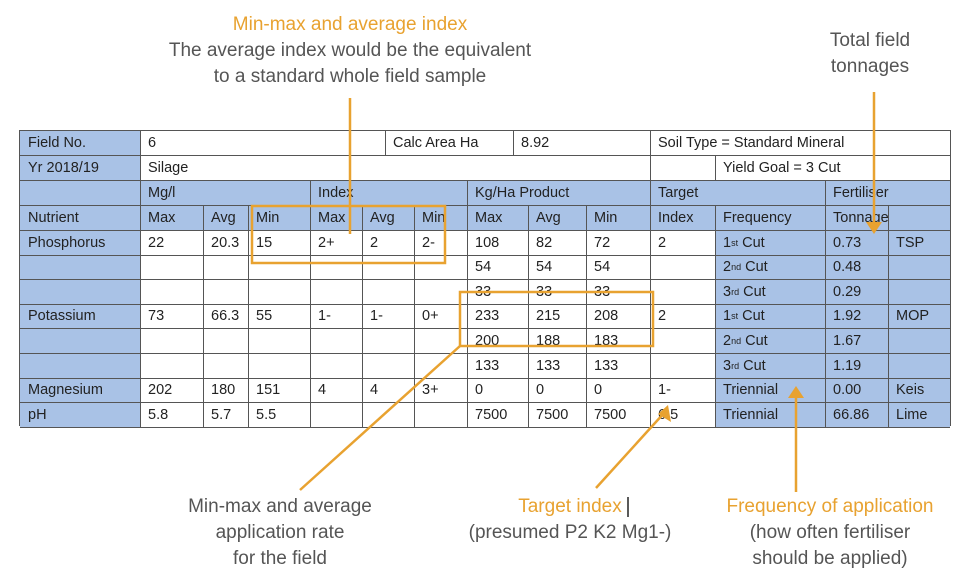 This screenshot has height=585, width=974. Describe the element at coordinates (80, 316) in the screenshot. I see `nutrient-cell: Potassium` at that location.